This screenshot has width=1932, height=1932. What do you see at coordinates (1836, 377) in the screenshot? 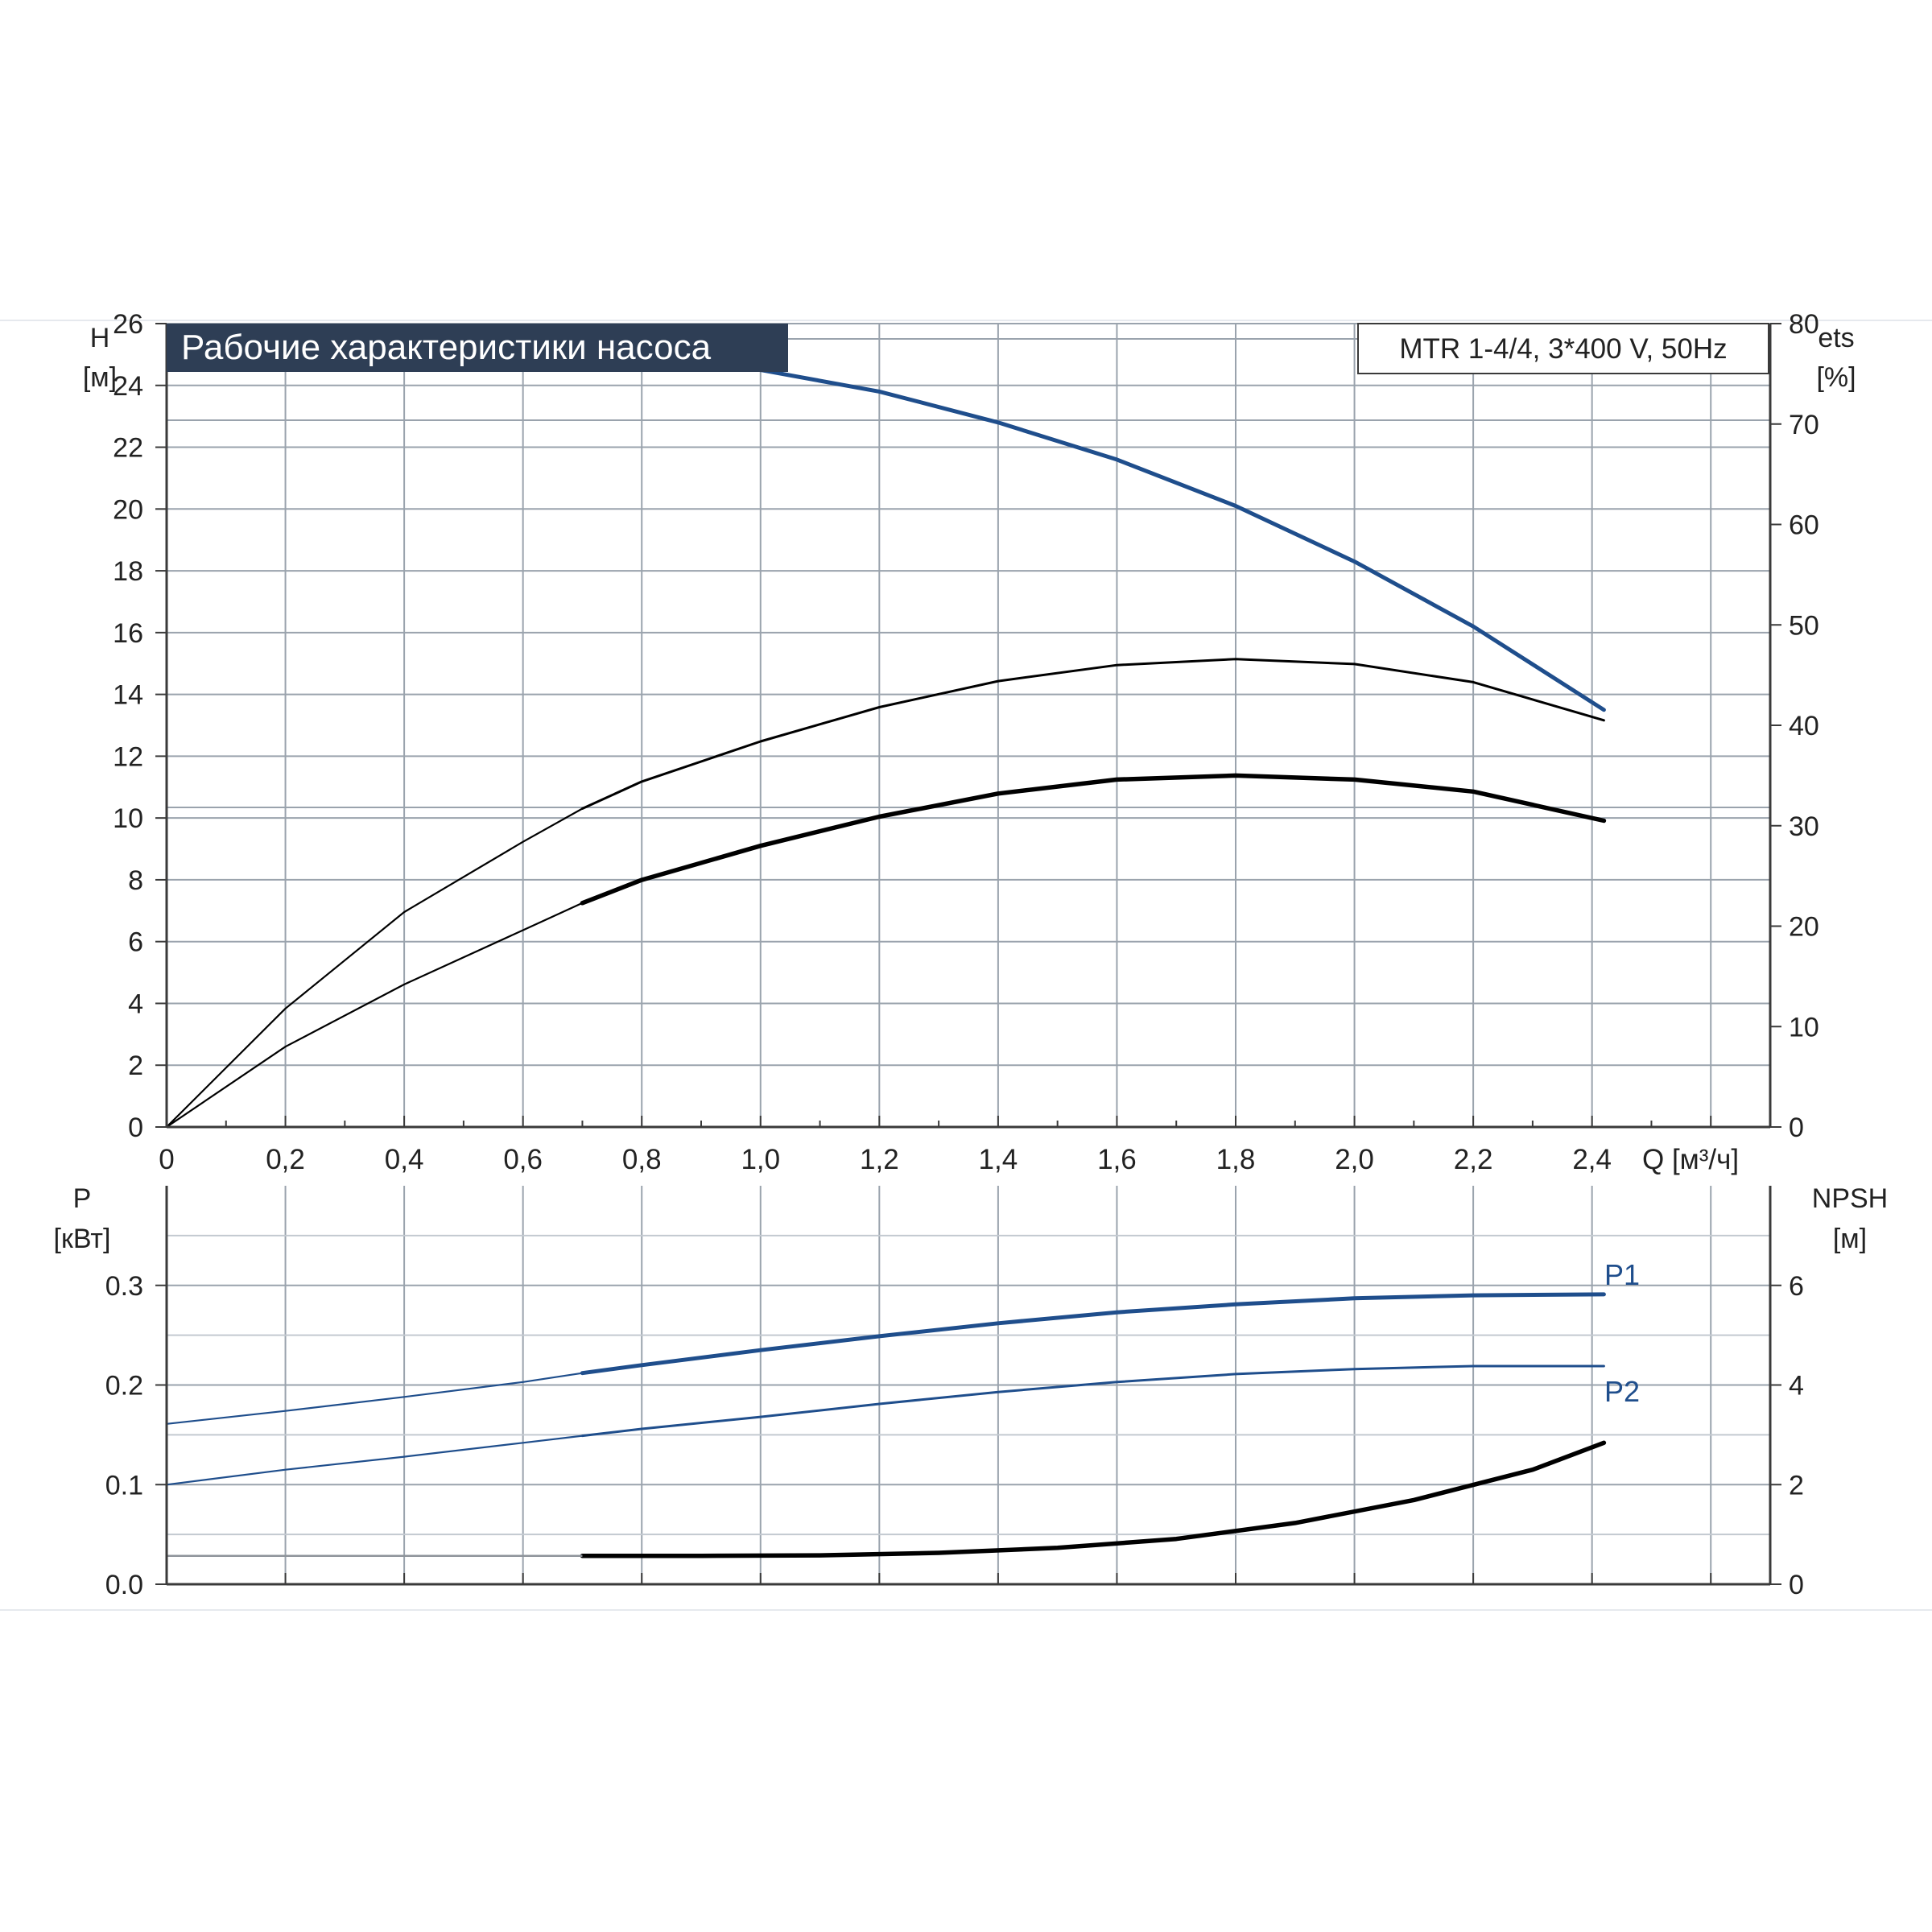
I see `y2-axis-unit-ets: [%]` at bounding box center [1836, 377].